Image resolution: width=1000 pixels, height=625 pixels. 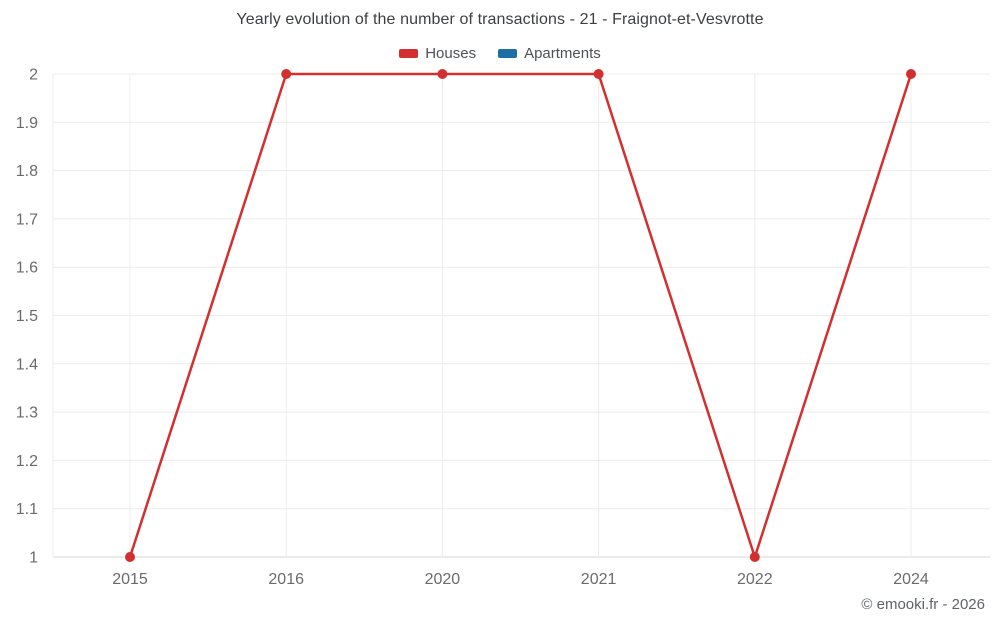 I want to click on x-tick-label: 2015, so click(x=130, y=579).